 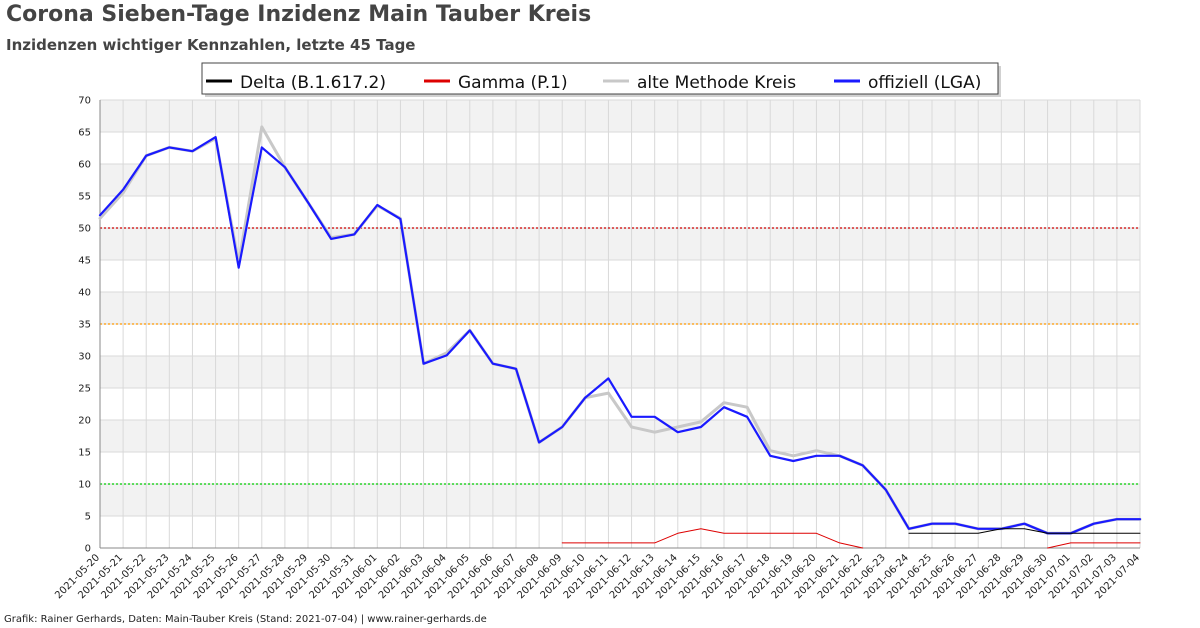 I want to click on legend-label: offiziell (LGA), so click(x=924, y=83).